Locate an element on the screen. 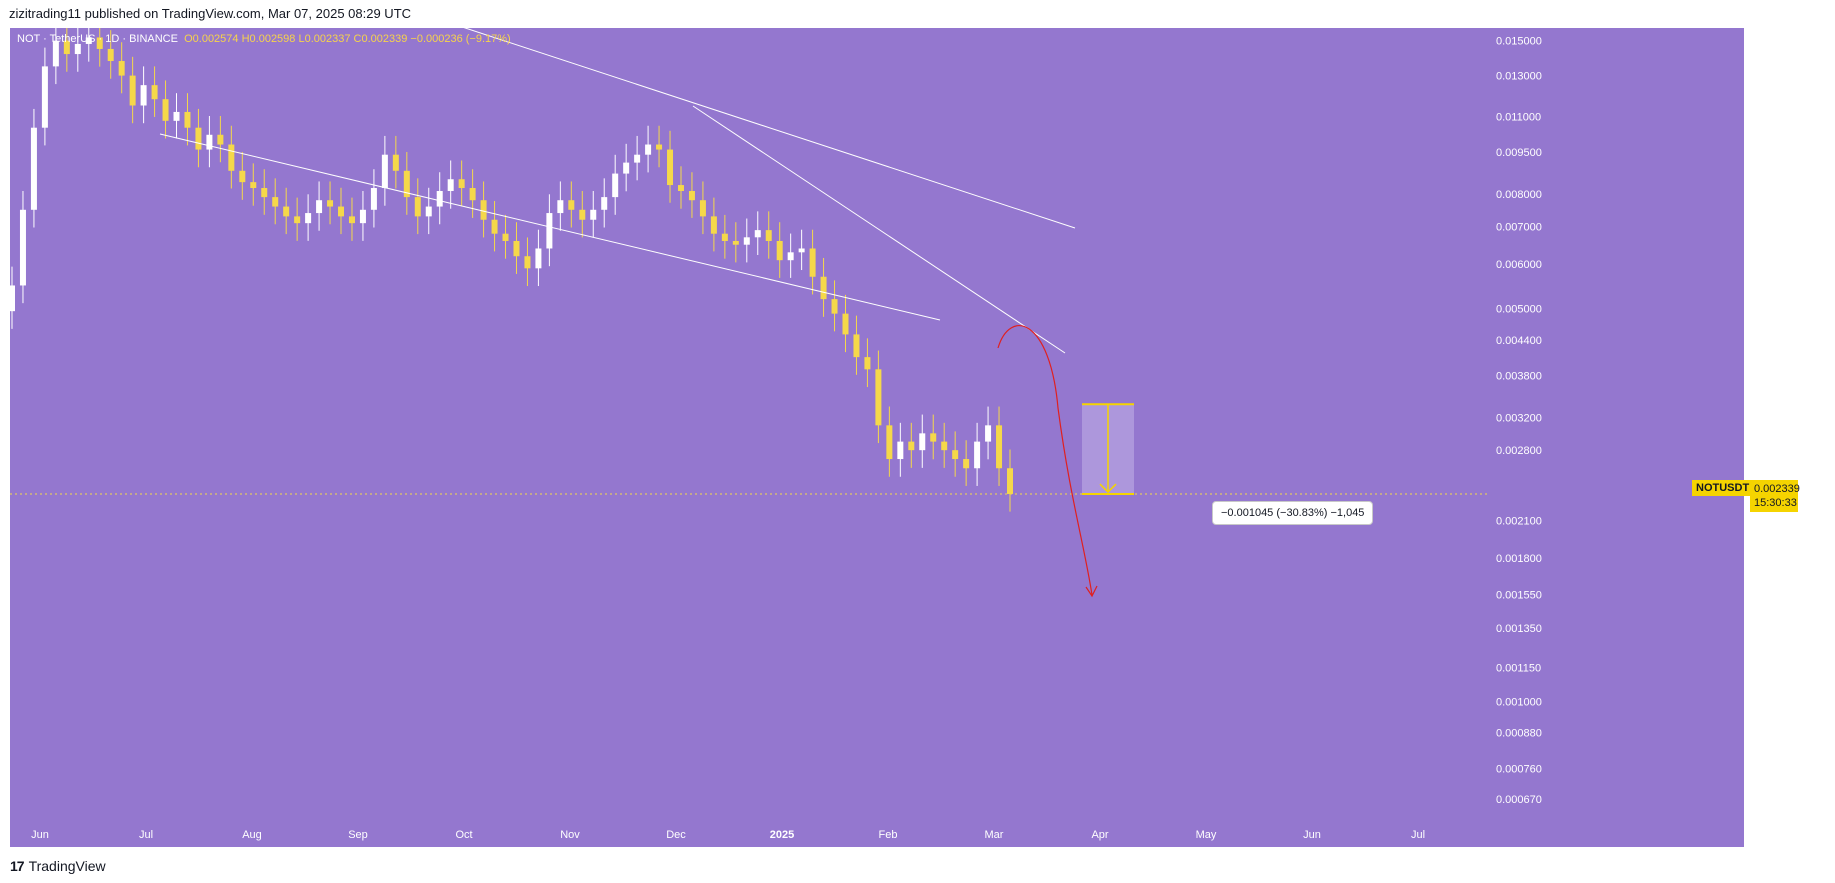 The image size is (1835, 883). x-tick-label: Jul is located at coordinates (146, 835).